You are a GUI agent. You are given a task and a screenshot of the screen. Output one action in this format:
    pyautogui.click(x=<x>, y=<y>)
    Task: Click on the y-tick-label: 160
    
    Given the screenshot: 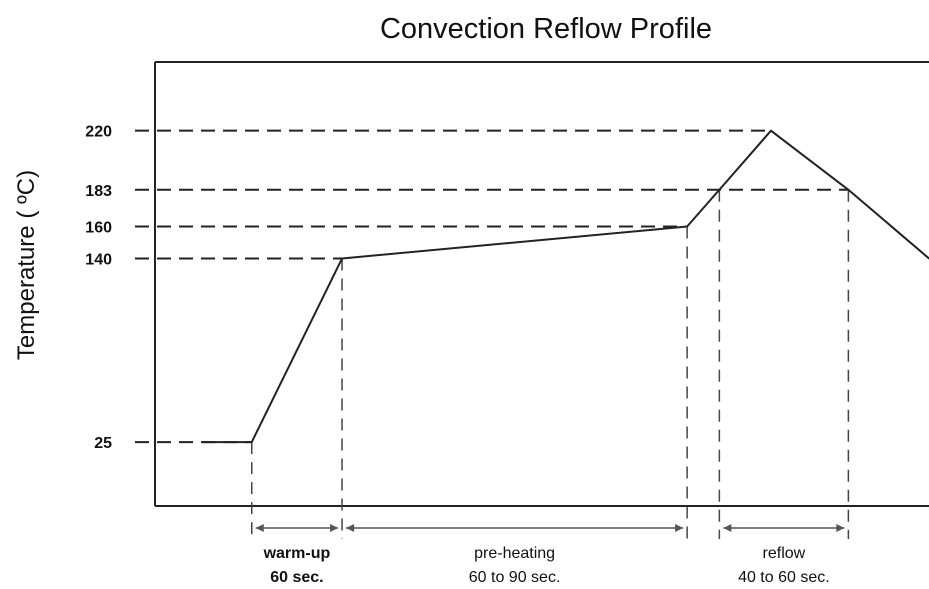 What is the action you would take?
    pyautogui.click(x=98, y=228)
    